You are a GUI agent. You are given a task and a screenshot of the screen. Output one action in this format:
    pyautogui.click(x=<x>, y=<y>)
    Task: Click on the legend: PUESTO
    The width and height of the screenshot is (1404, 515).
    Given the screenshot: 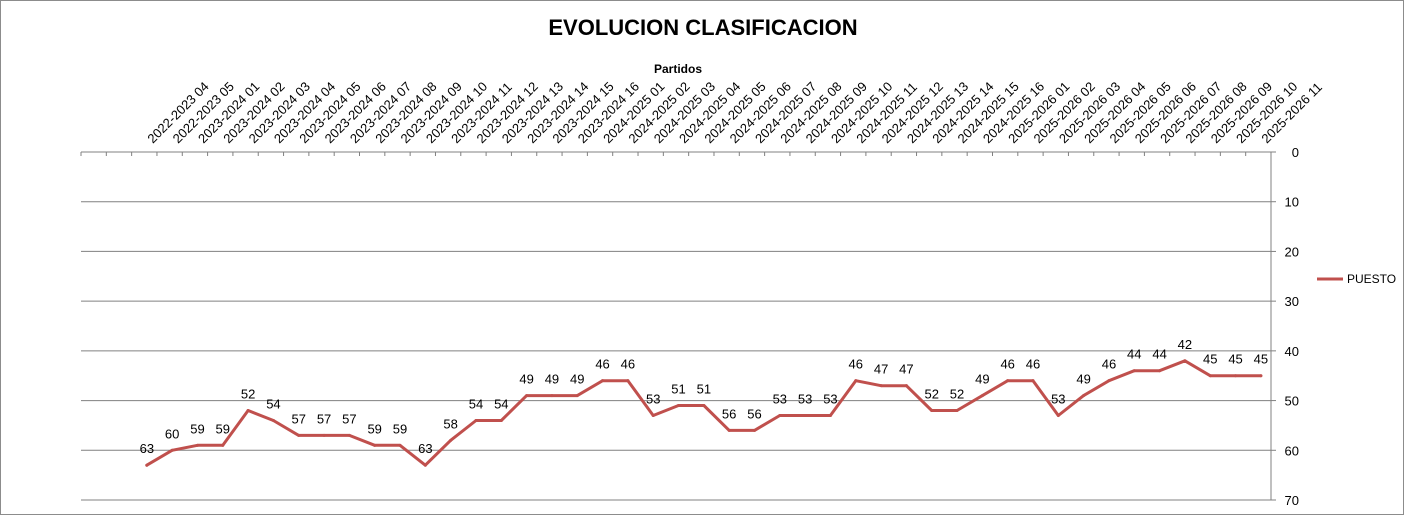 What is the action you would take?
    pyautogui.click(x=1356, y=279)
    